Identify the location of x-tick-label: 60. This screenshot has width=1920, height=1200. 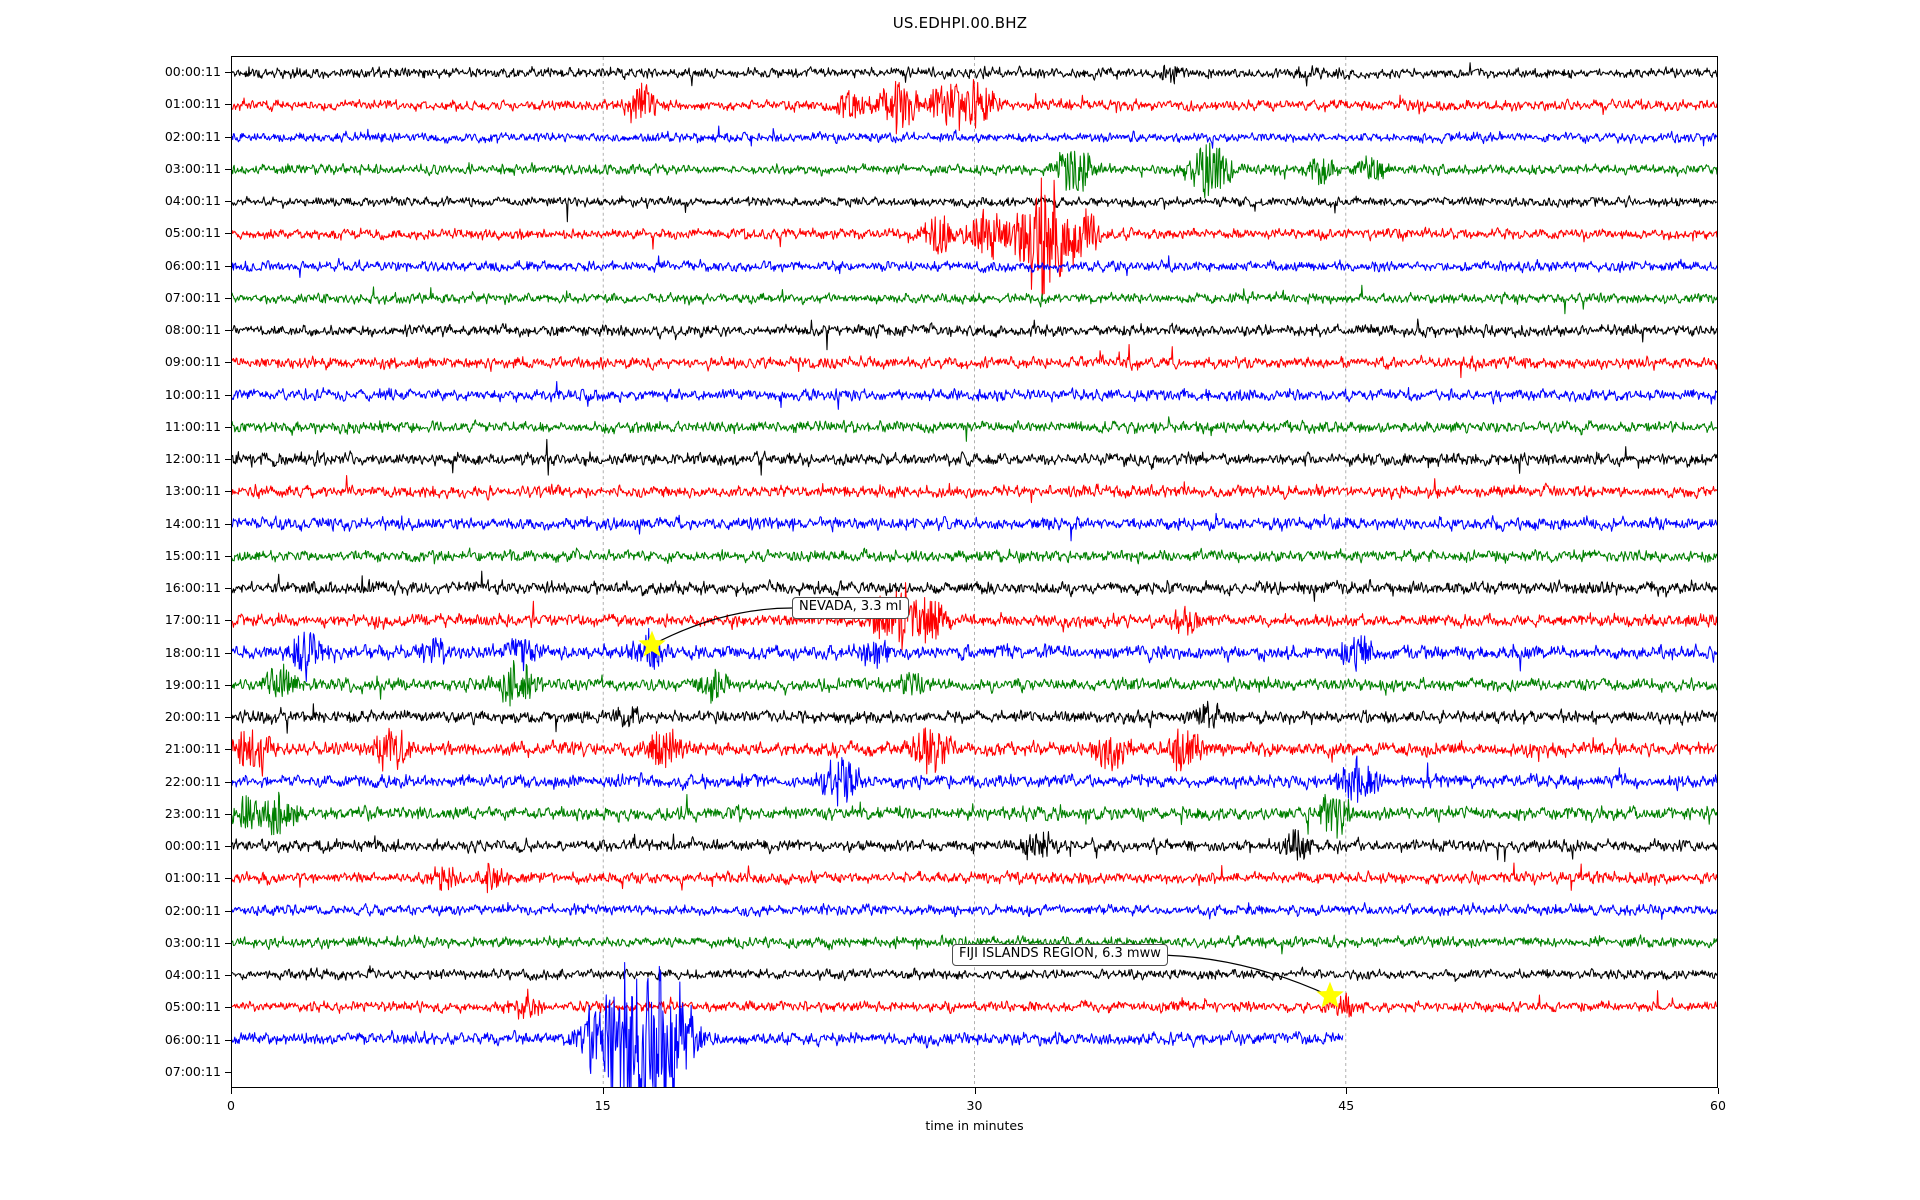
(1718, 1105).